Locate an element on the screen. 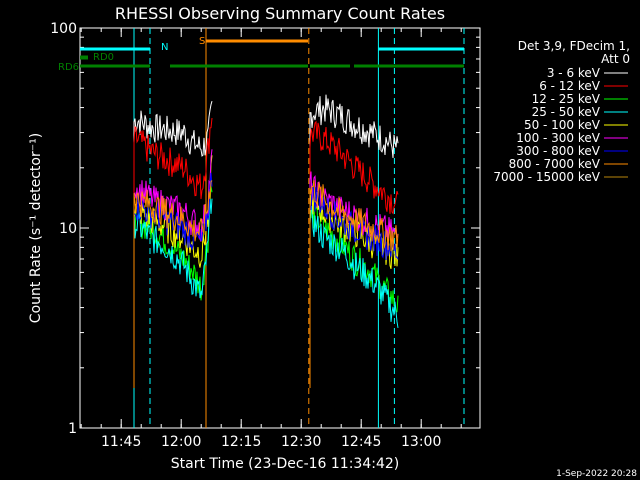 The width and height of the screenshot is (640, 480). legend-label: 6 - 12 keV is located at coordinates (570, 86).